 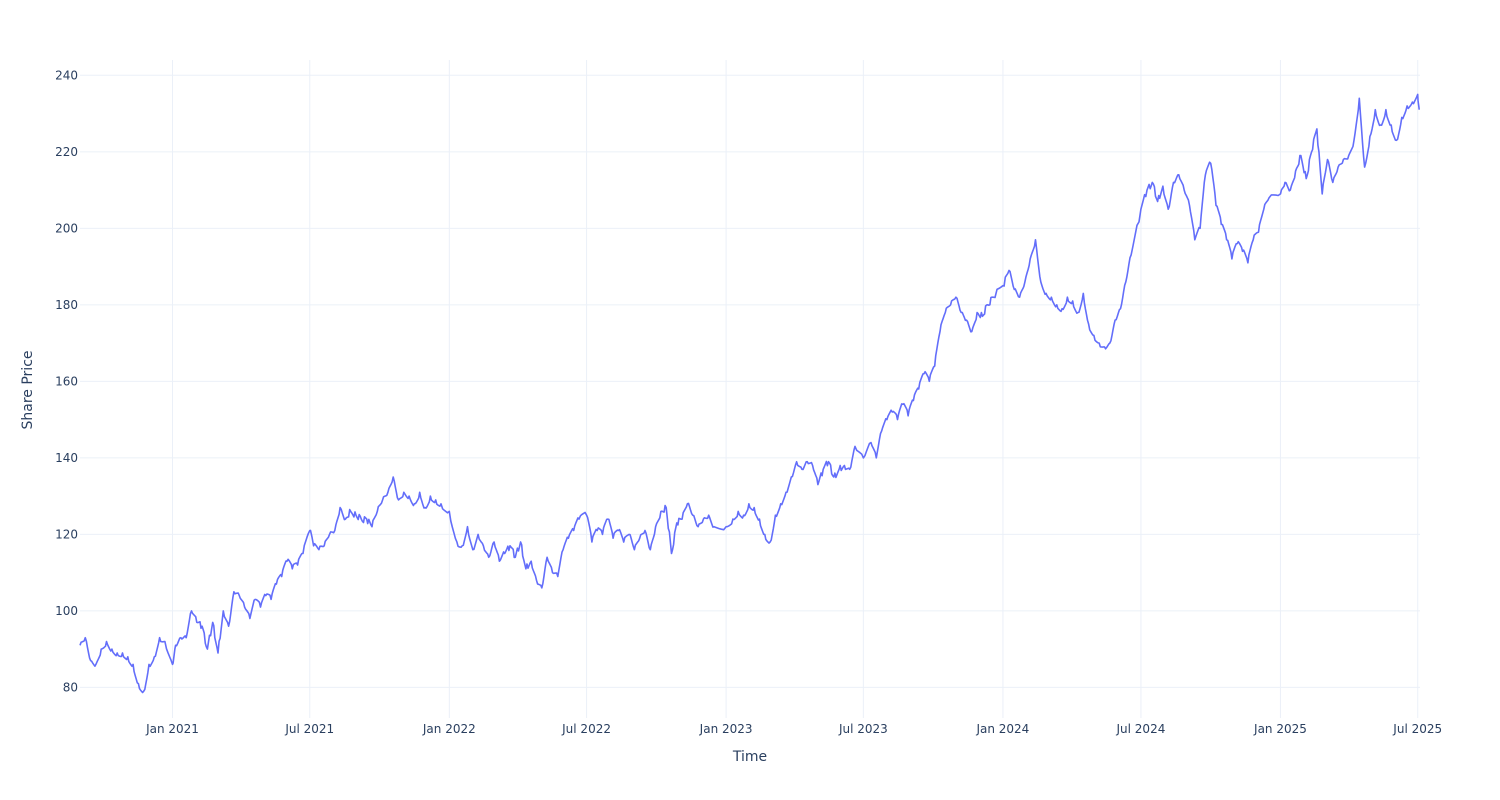 What do you see at coordinates (66, 228) in the screenshot?
I see `y-tick-label: 200` at bounding box center [66, 228].